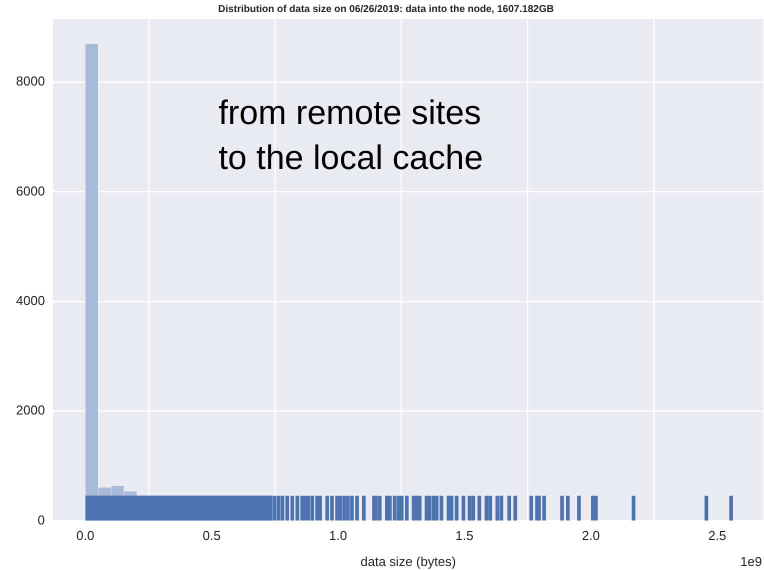  Describe the element at coordinates (41, 520) in the screenshot. I see `y-tick-label: 0` at that location.